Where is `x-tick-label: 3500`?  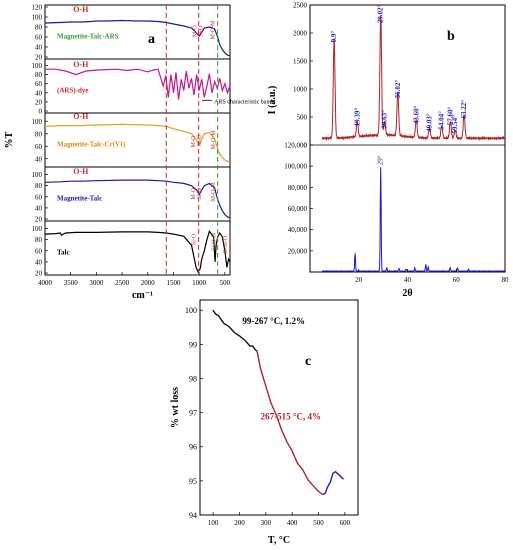 x-tick-label: 3500 is located at coordinates (71, 283).